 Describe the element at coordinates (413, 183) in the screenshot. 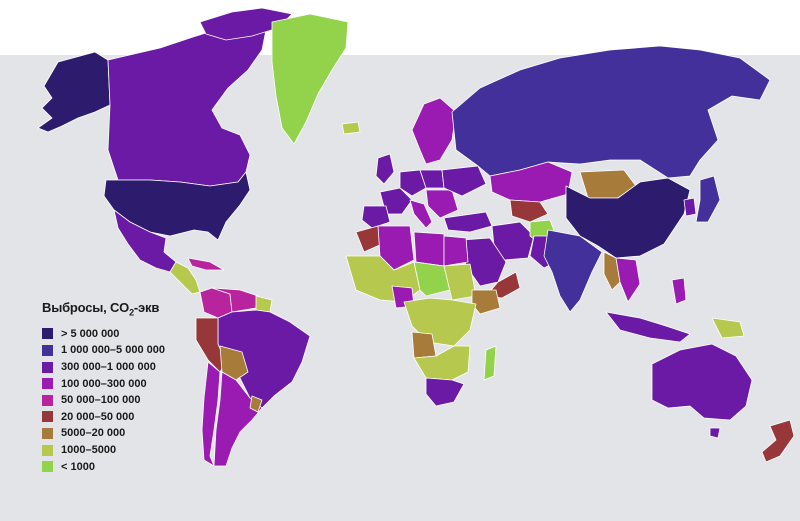

I see `country-germany` at that location.